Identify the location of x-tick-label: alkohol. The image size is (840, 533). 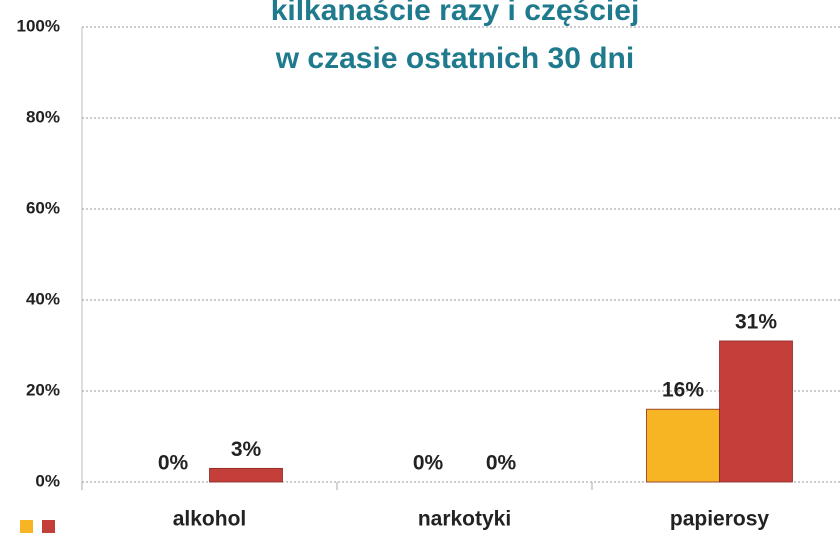
(210, 519).